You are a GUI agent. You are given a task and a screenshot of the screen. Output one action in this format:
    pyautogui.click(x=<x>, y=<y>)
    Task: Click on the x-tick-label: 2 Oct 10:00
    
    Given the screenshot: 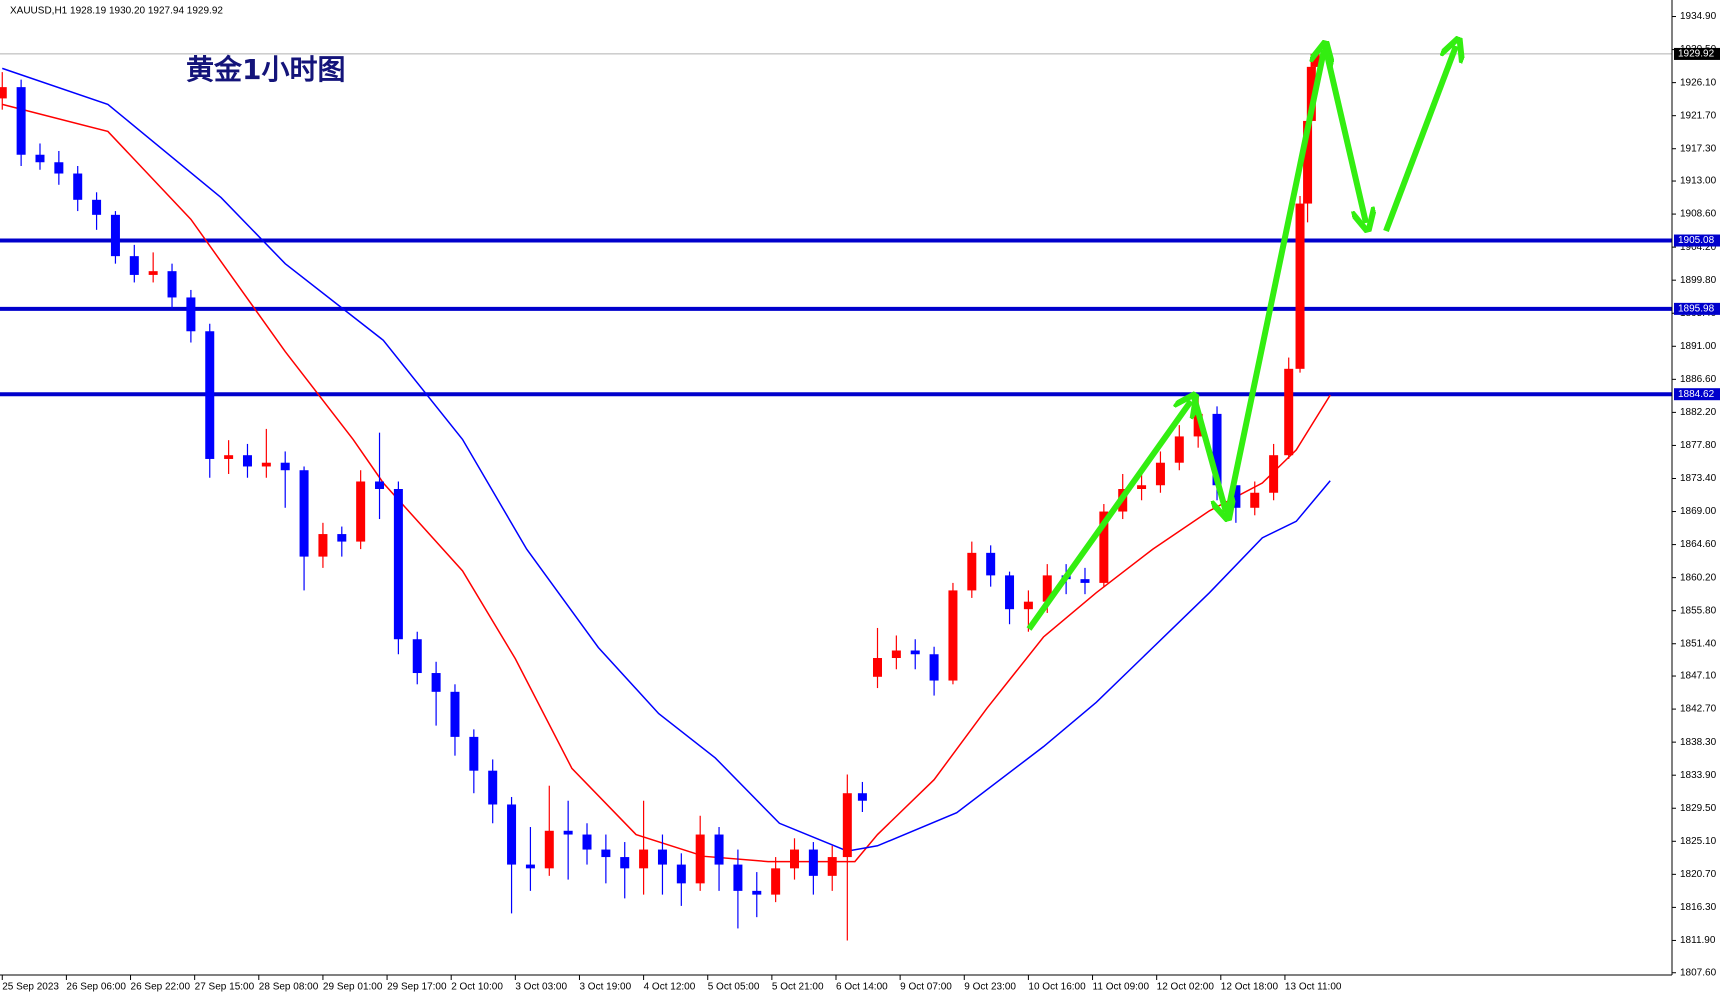 What is the action you would take?
    pyautogui.click(x=477, y=987)
    